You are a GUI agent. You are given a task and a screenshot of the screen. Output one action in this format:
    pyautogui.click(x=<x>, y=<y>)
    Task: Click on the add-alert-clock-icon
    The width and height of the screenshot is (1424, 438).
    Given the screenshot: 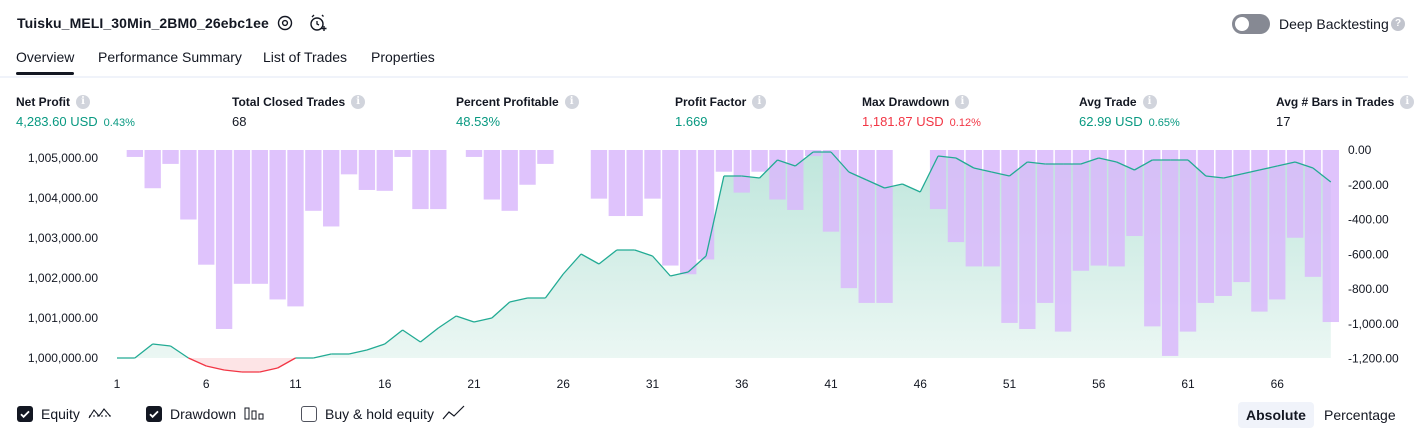 What is the action you would take?
    pyautogui.click(x=318, y=23)
    